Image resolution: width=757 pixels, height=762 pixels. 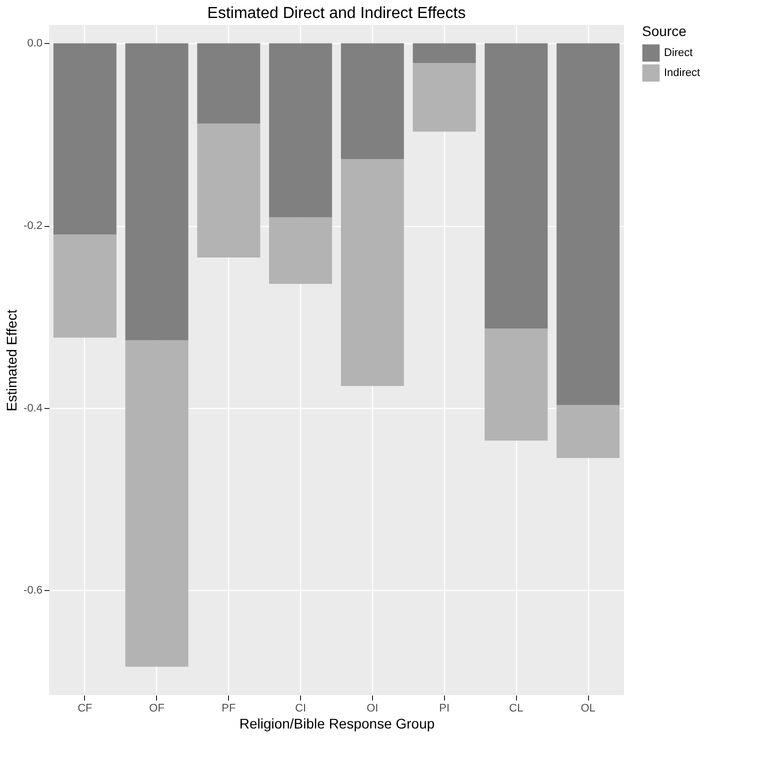 What do you see at coordinates (157, 708) in the screenshot?
I see `x-tick-label: OF` at bounding box center [157, 708].